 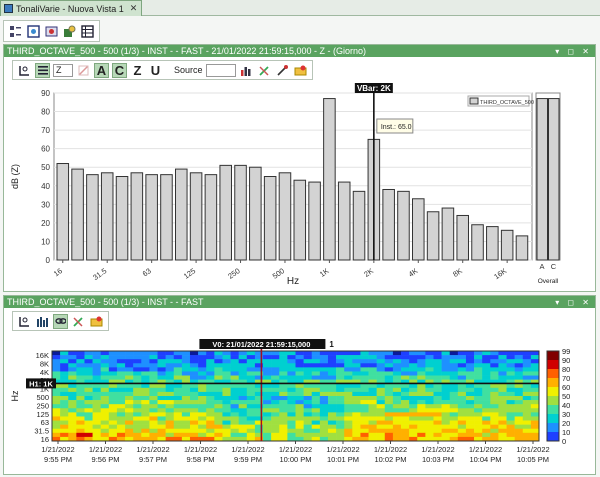 I want to click on weighting-select: Z, so click(x=63, y=70).